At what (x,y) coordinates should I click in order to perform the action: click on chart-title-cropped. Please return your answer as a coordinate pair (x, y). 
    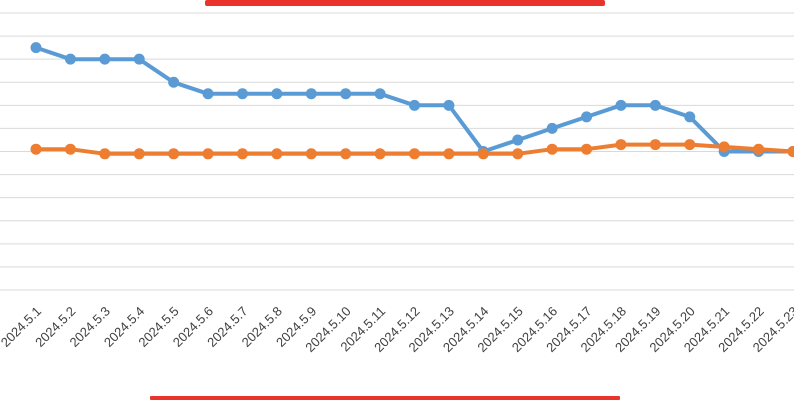
    Looking at the image, I should click on (405, 3).